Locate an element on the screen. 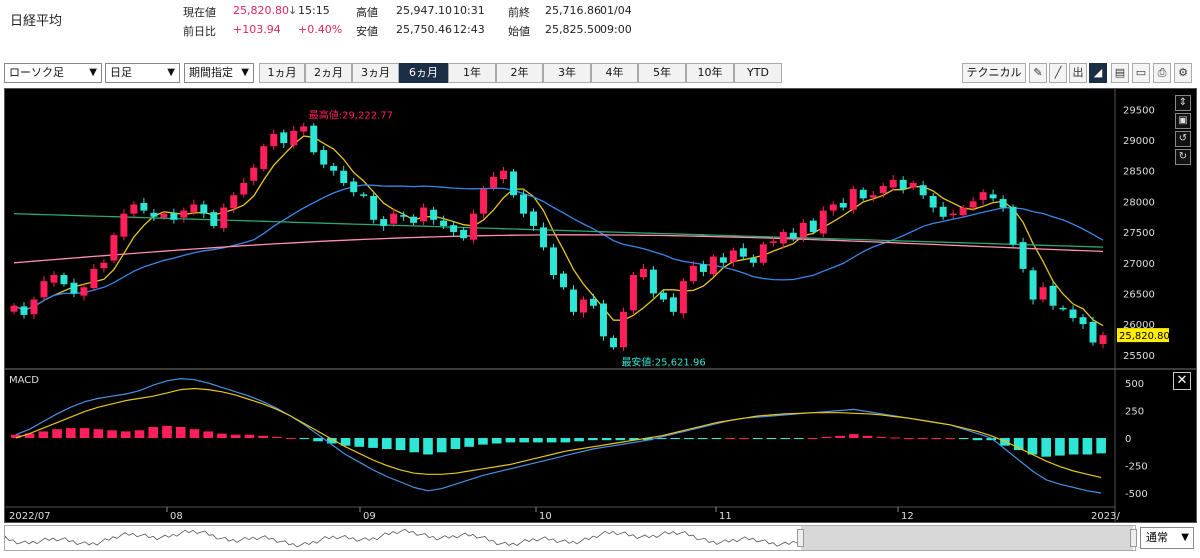  low-label: 安値 is located at coordinates (367, 31).